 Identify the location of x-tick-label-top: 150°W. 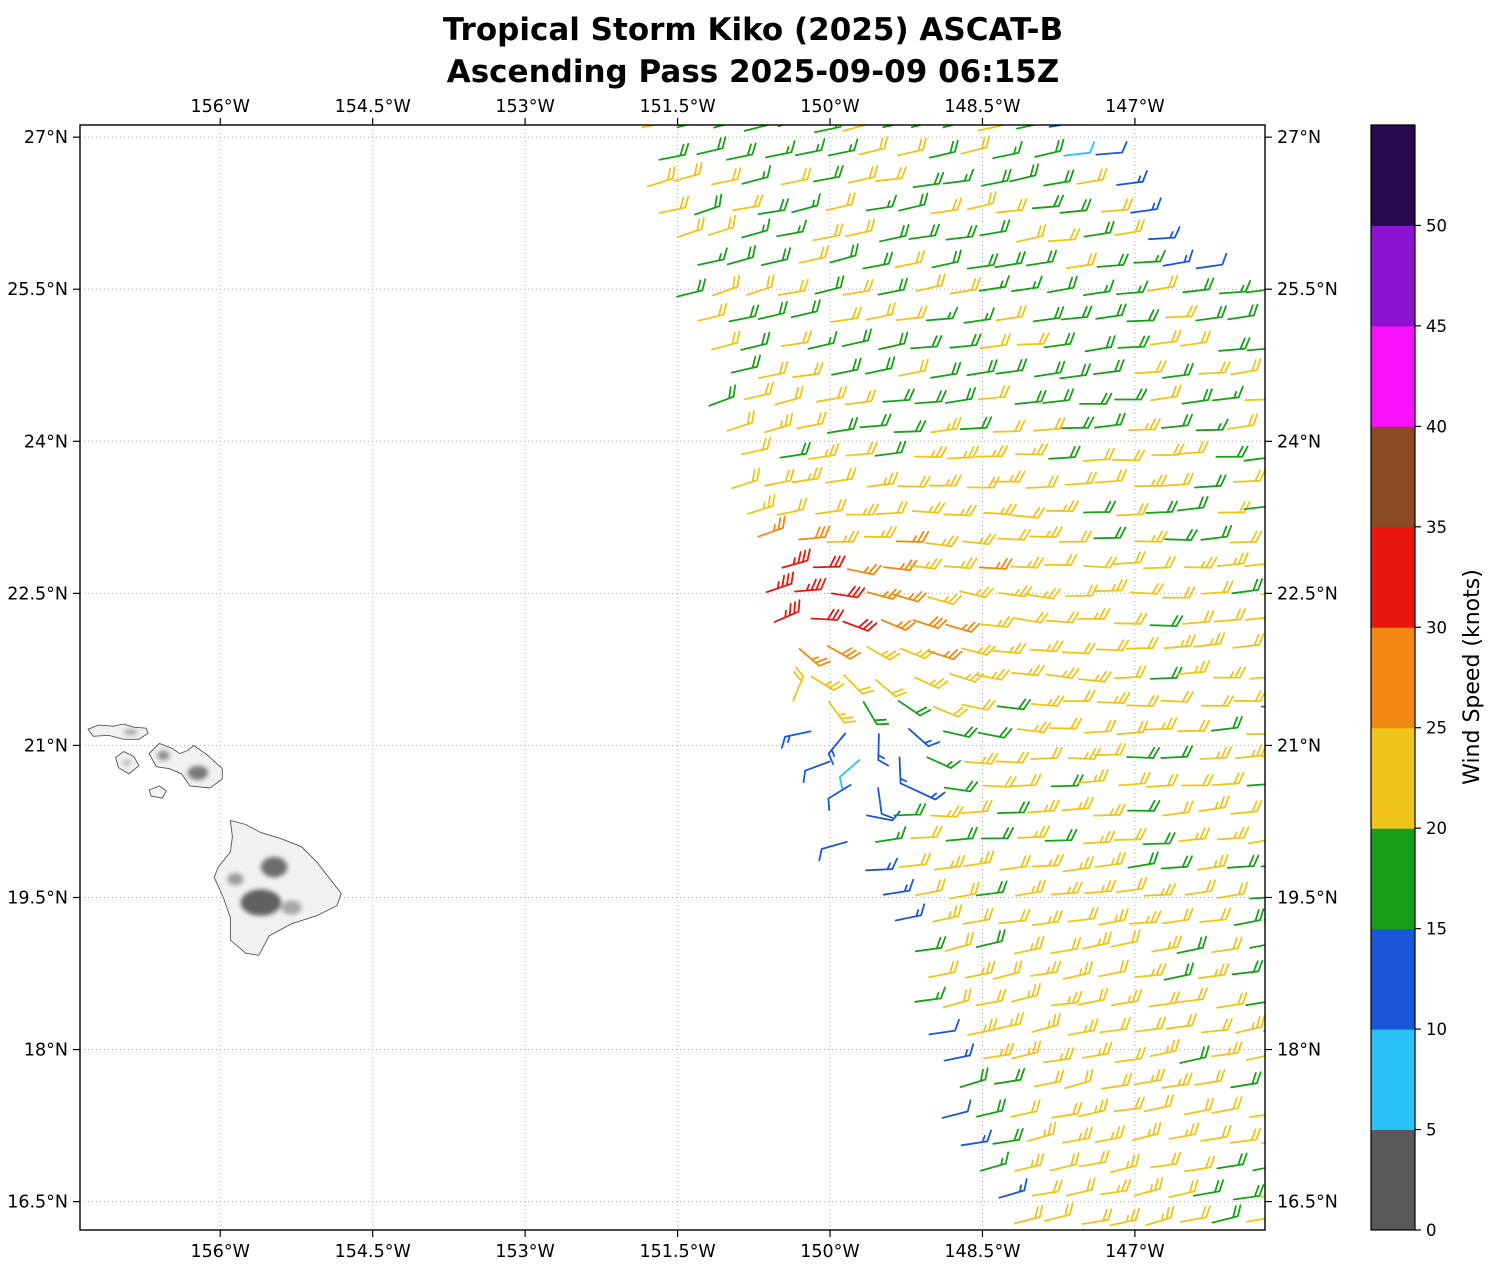
(829, 107).